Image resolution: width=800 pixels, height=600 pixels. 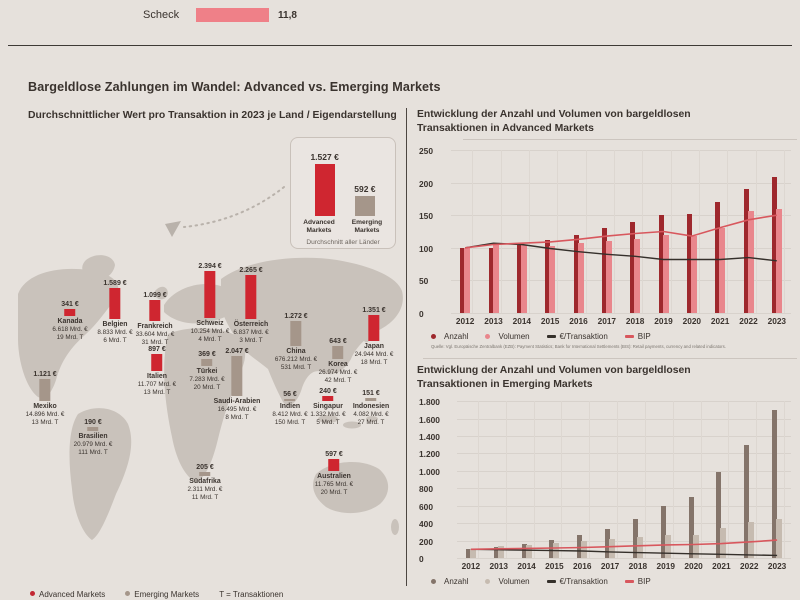 I want to click on transaktion-line-icon, so click(x=551, y=581).